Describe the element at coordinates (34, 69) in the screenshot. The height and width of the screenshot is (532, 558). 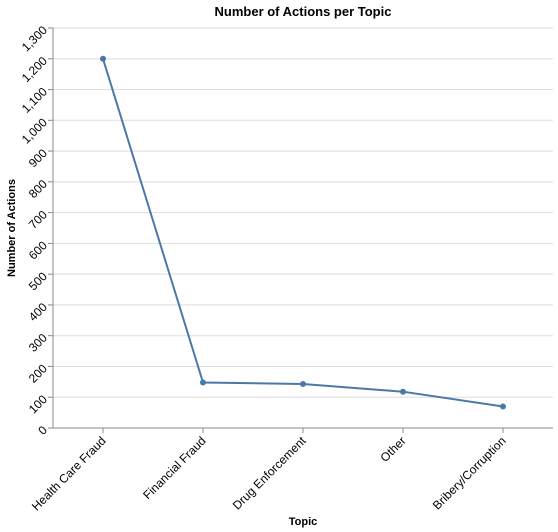
I see `y-tick-label: 1,200` at that location.